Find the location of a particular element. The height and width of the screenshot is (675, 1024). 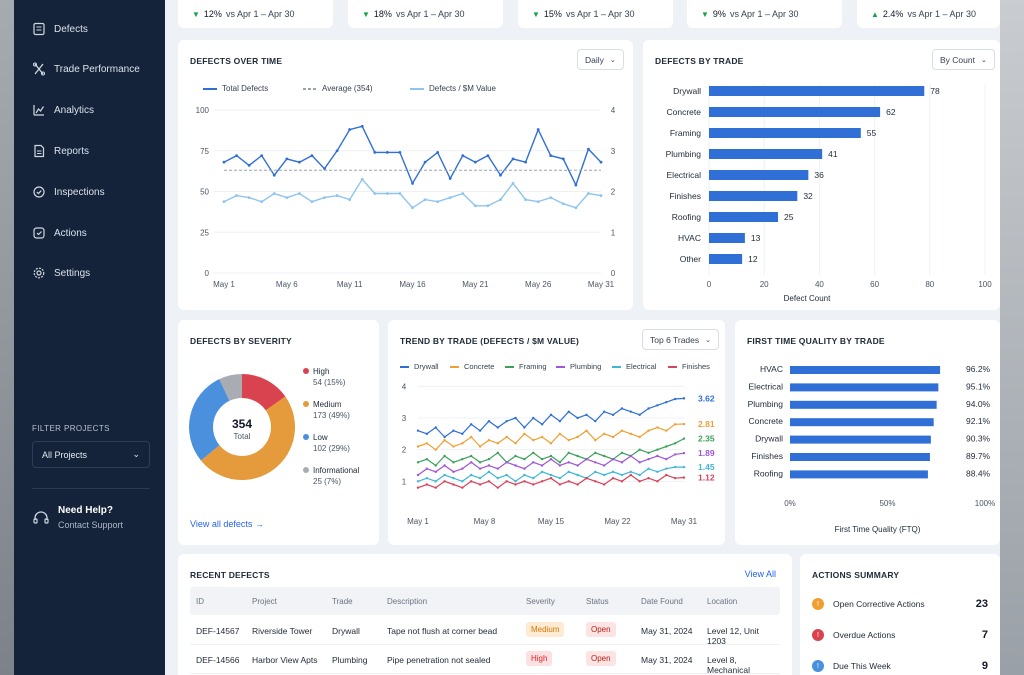

kpi-delta: ▼ 15% vs Apr 1 – Apr 30 is located at coordinates (595, 14).